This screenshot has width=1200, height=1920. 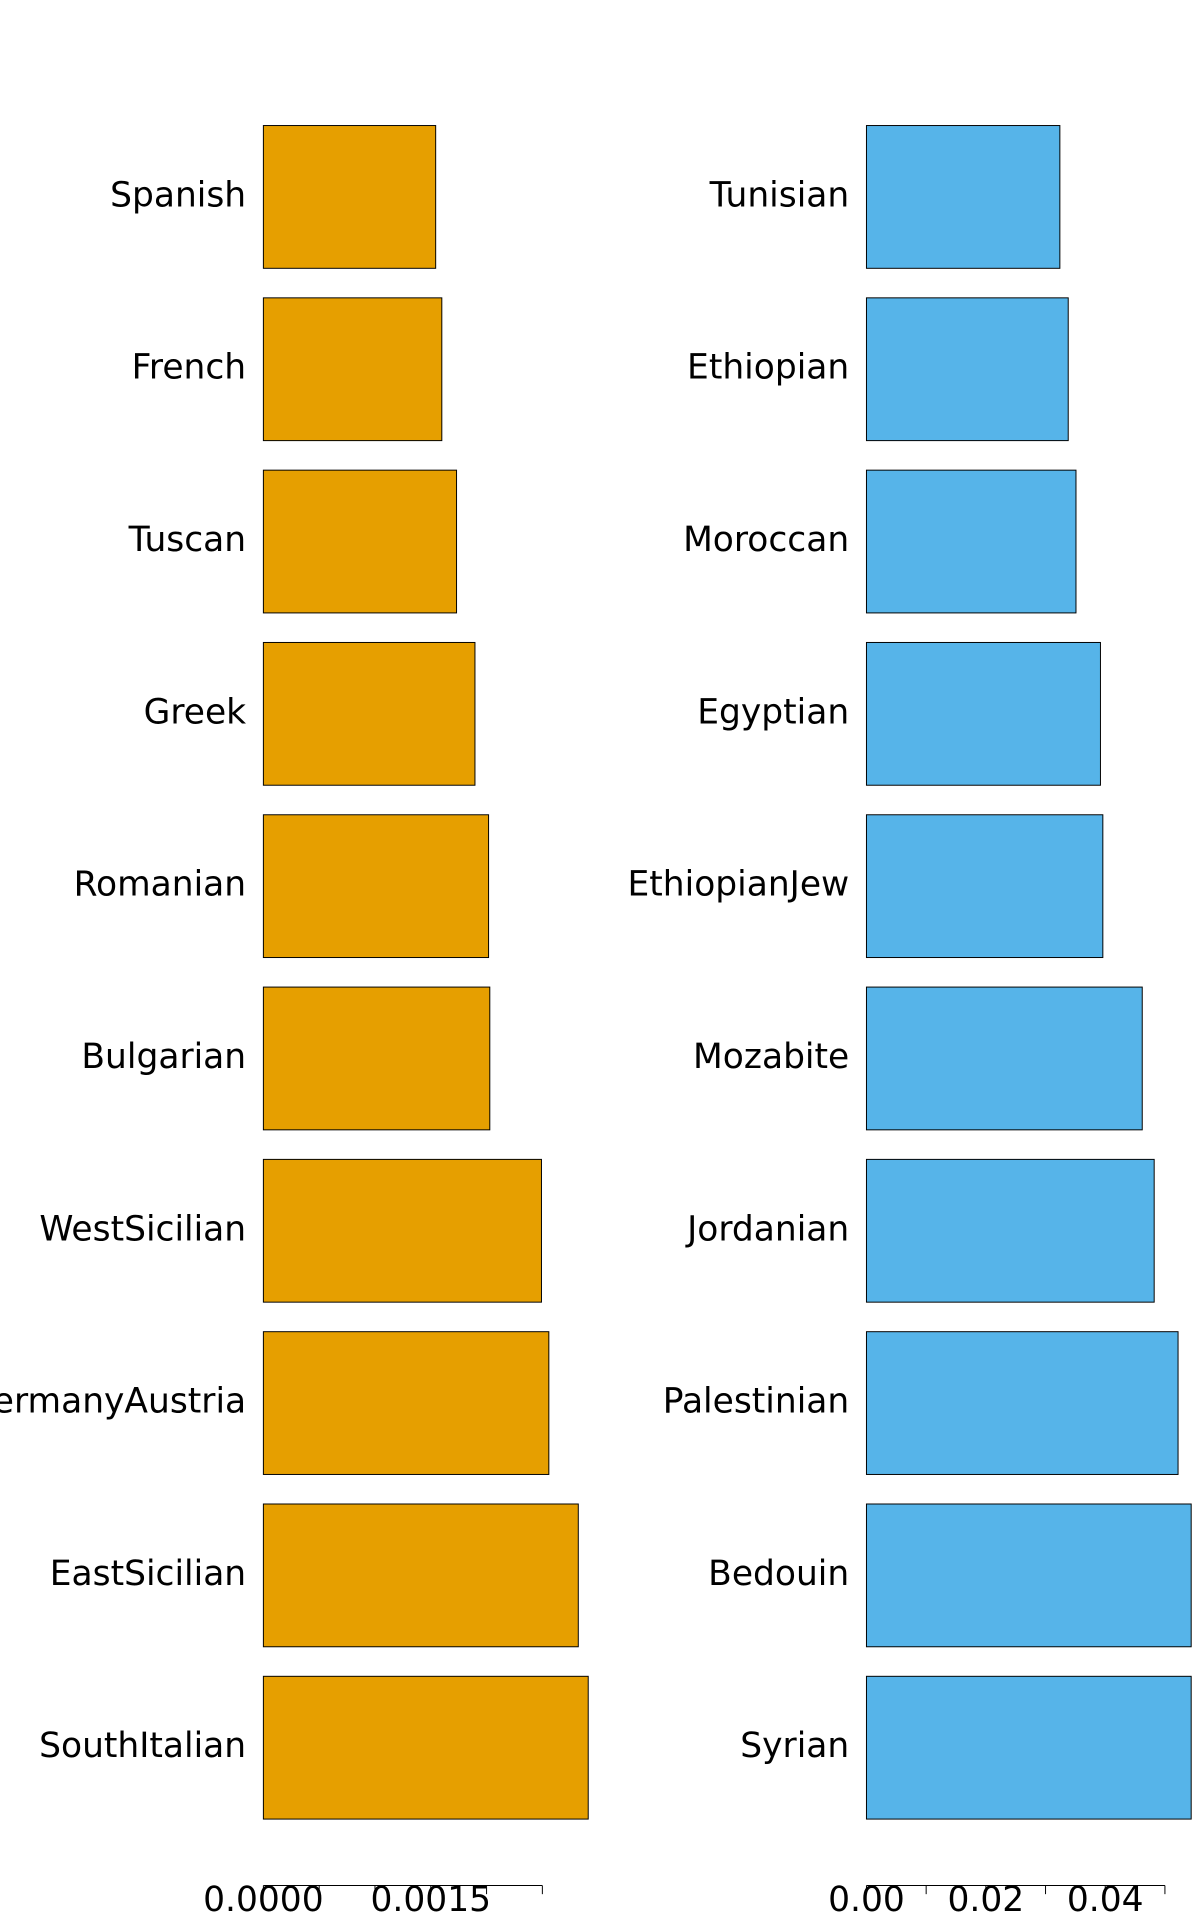 What do you see at coordinates (773, 712) in the screenshot?
I see `y-tick-label: Egyptian` at bounding box center [773, 712].